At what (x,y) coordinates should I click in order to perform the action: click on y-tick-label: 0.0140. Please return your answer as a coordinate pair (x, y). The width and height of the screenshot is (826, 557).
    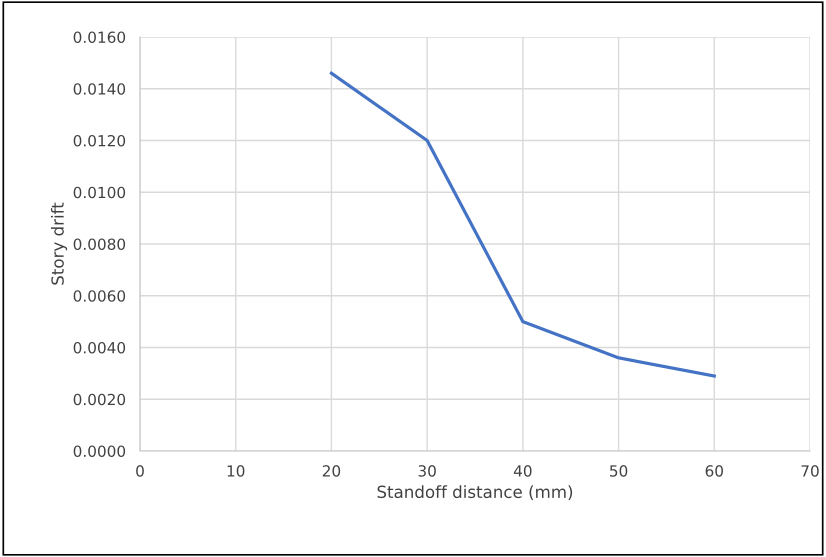
    Looking at the image, I should click on (100, 89).